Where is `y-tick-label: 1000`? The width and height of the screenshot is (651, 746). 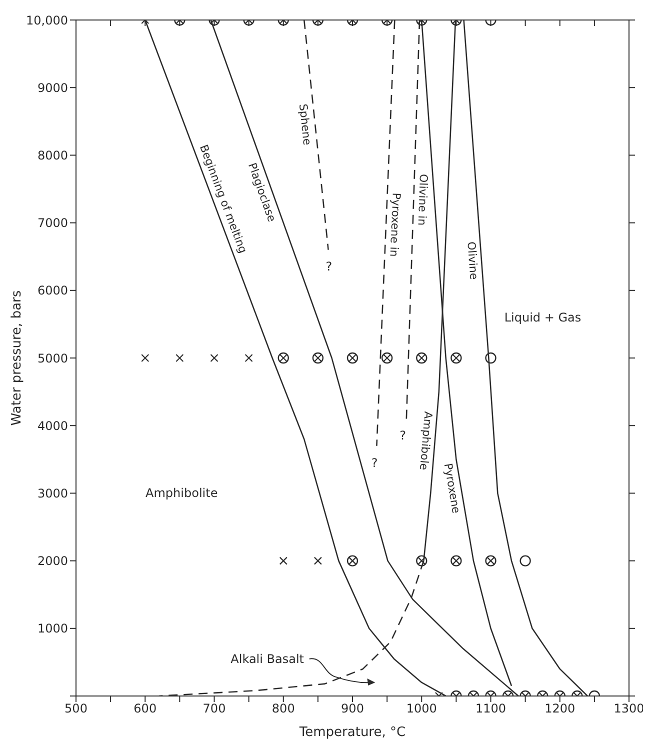
y-tick-label: 1000 is located at coordinates (52, 629).